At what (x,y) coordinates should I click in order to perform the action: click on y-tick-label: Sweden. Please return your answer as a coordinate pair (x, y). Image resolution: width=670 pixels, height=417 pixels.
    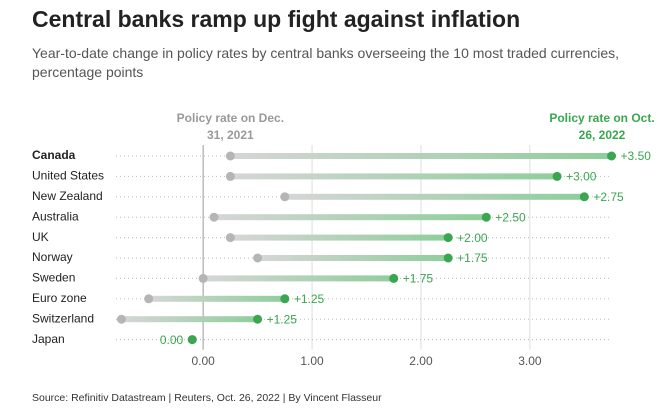
    Looking at the image, I should click on (53, 278).